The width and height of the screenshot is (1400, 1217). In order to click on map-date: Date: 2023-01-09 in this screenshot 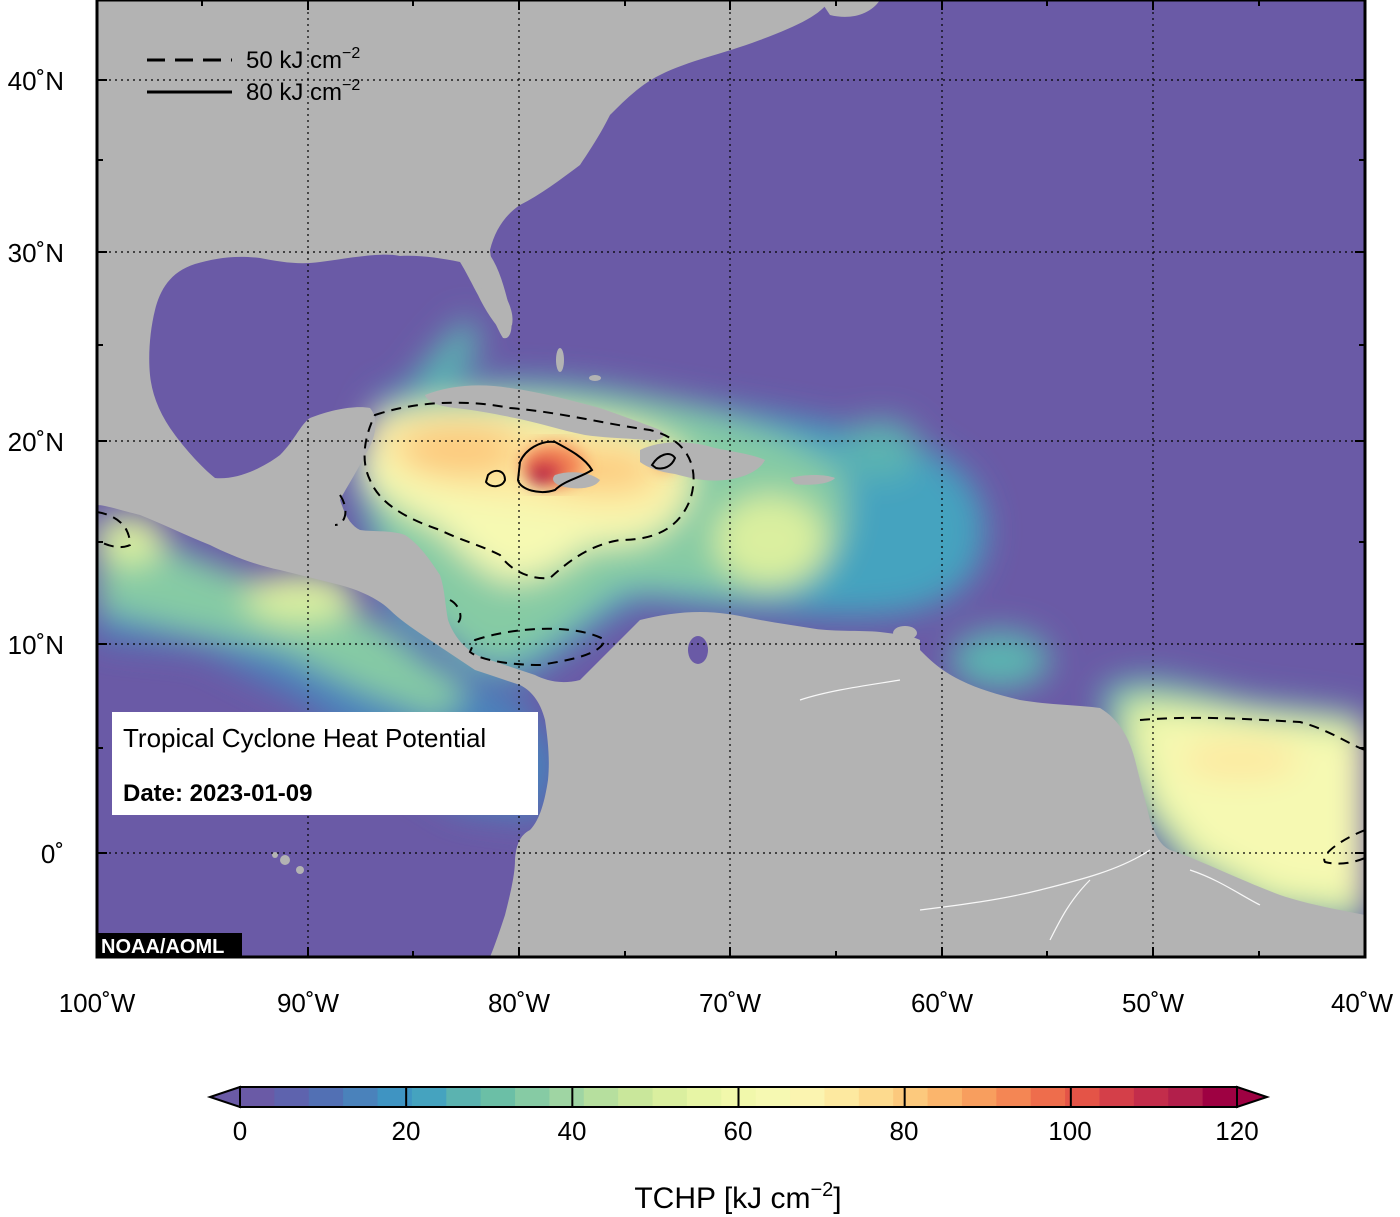, I will do `click(217, 793)`.